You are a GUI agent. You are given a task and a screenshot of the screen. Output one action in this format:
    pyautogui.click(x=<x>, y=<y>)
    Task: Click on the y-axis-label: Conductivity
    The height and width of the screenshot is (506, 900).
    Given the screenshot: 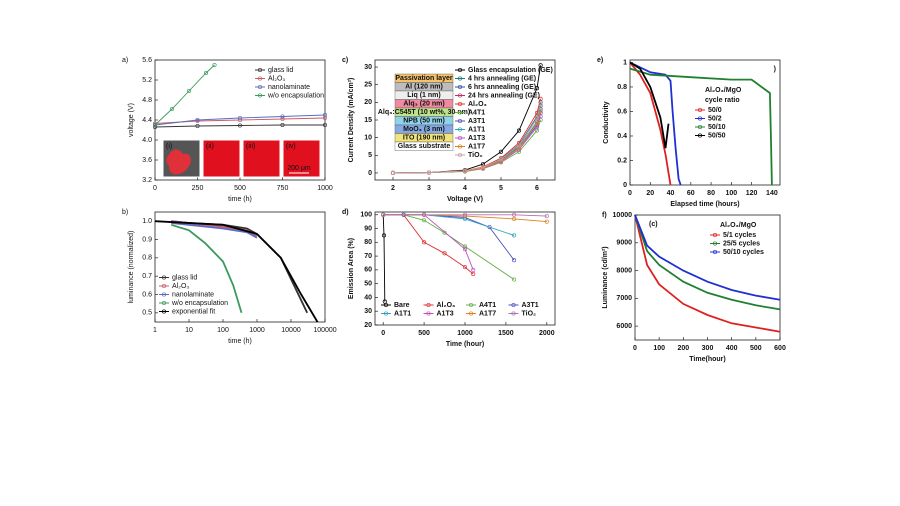 What is the action you would take?
    pyautogui.click(x=606, y=122)
    